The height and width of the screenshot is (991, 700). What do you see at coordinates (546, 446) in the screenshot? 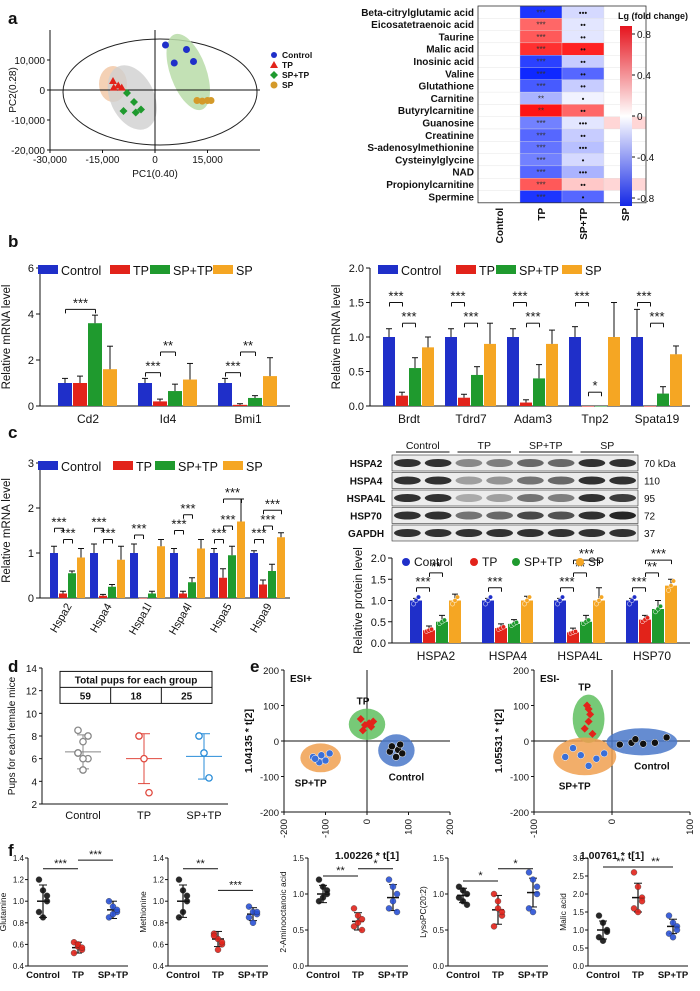
I see `group-label: SP+TP` at bounding box center [546, 446].